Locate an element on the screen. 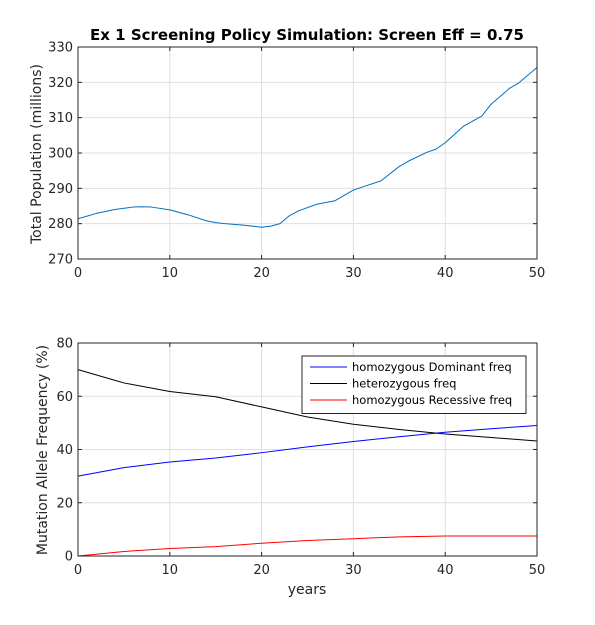 Image resolution: width=595 pixels, height=625 pixels. y-axis-label: Mutation Allele Frequency (%) is located at coordinates (43, 450).